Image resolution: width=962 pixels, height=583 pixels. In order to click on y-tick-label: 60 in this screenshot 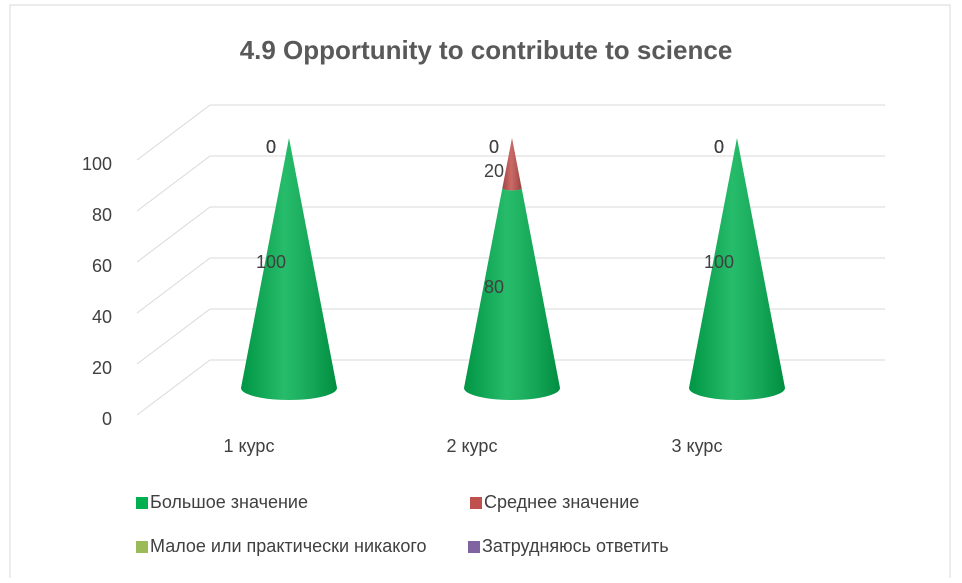, I will do `click(102, 266)`.